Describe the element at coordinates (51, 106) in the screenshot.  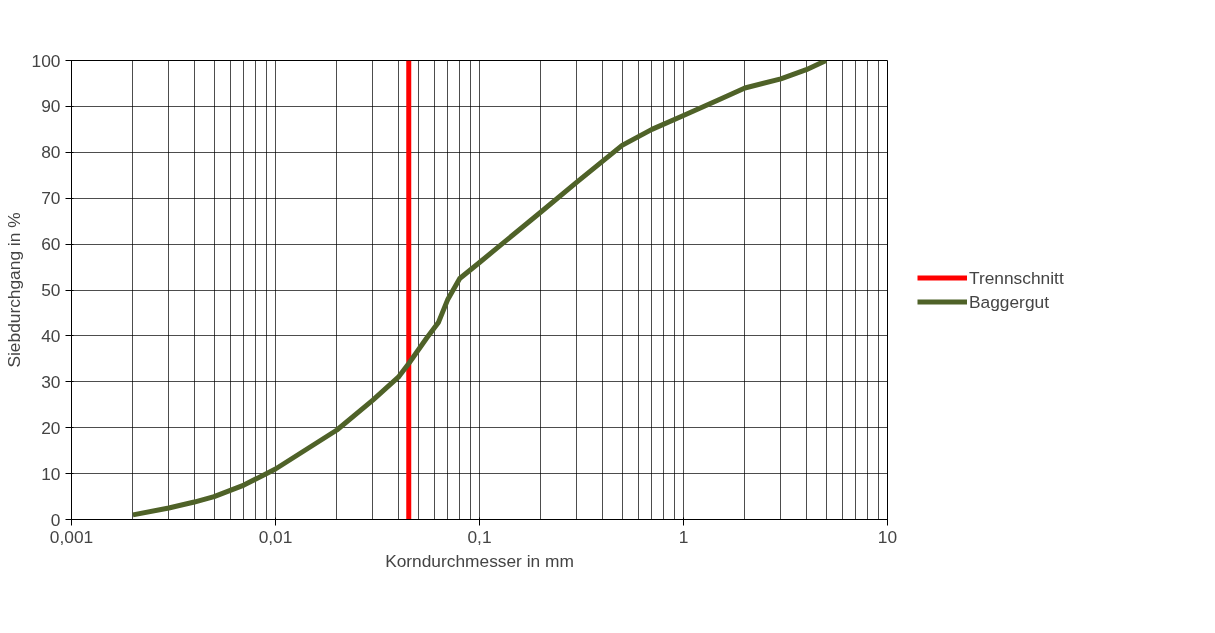
I see `y-tick-label: 90` at that location.